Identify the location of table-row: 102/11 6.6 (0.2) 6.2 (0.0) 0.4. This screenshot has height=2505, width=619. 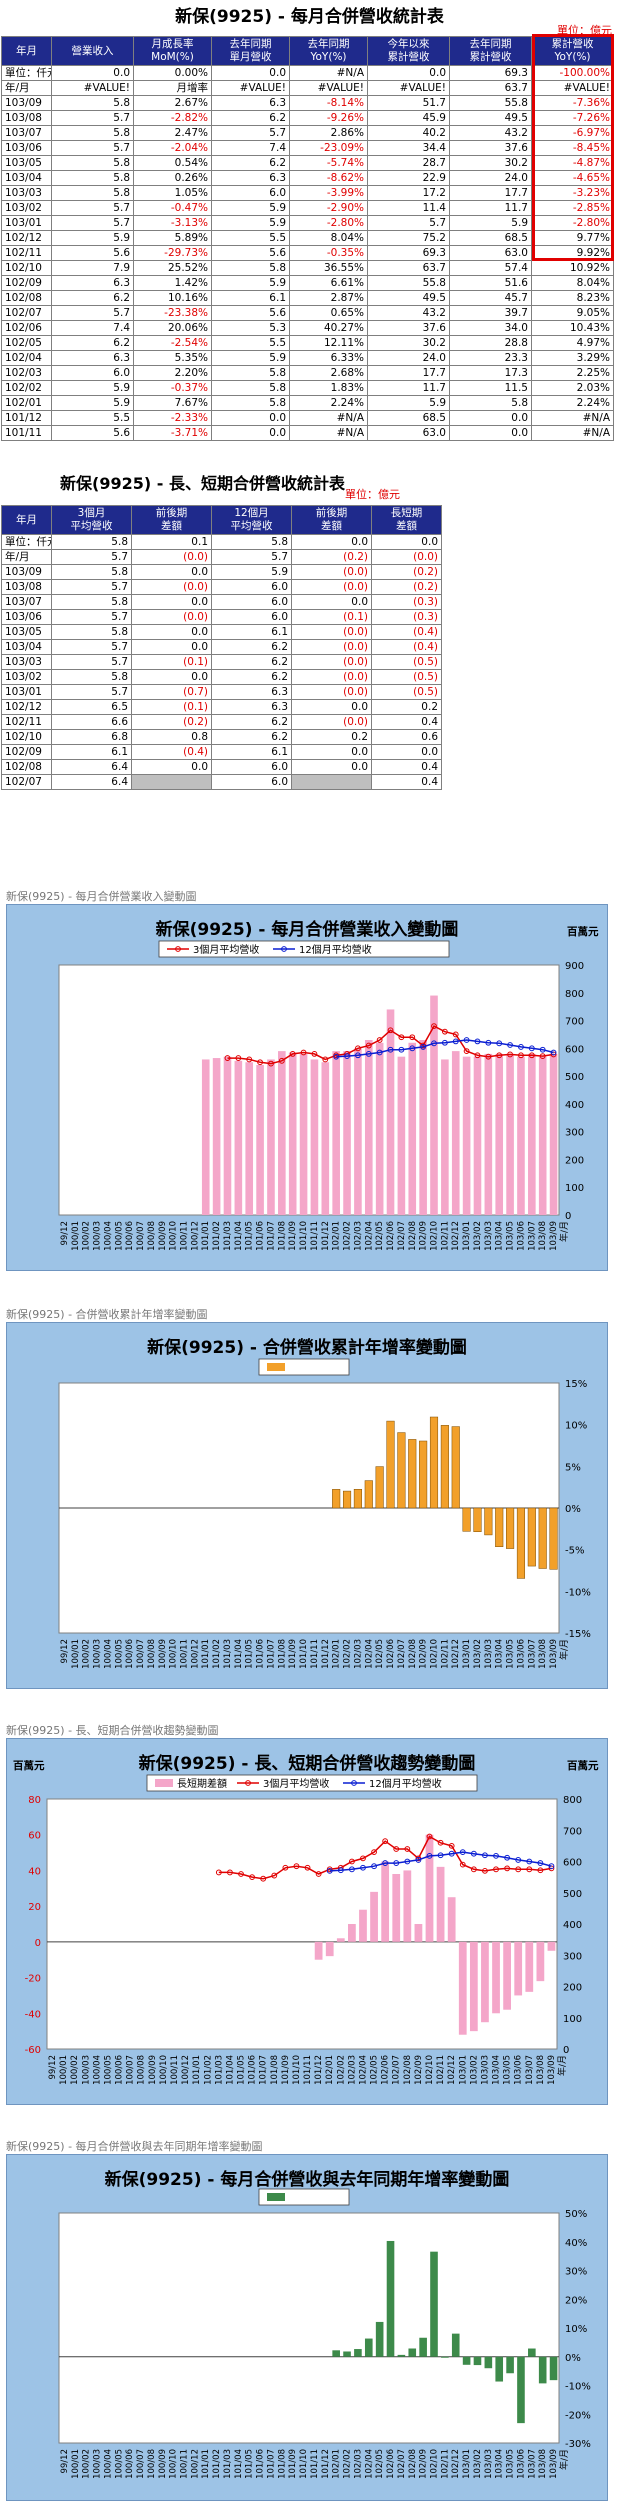
(221, 722).